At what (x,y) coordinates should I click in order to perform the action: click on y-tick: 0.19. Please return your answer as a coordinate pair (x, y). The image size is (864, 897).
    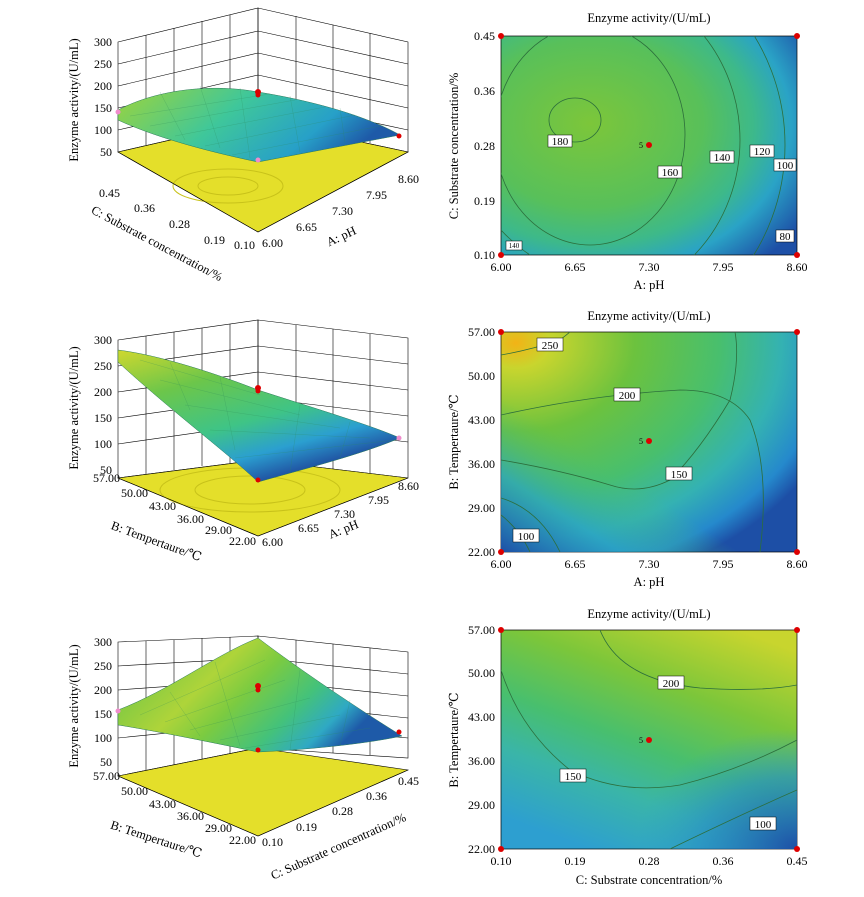
    Looking at the image, I should click on (484, 201).